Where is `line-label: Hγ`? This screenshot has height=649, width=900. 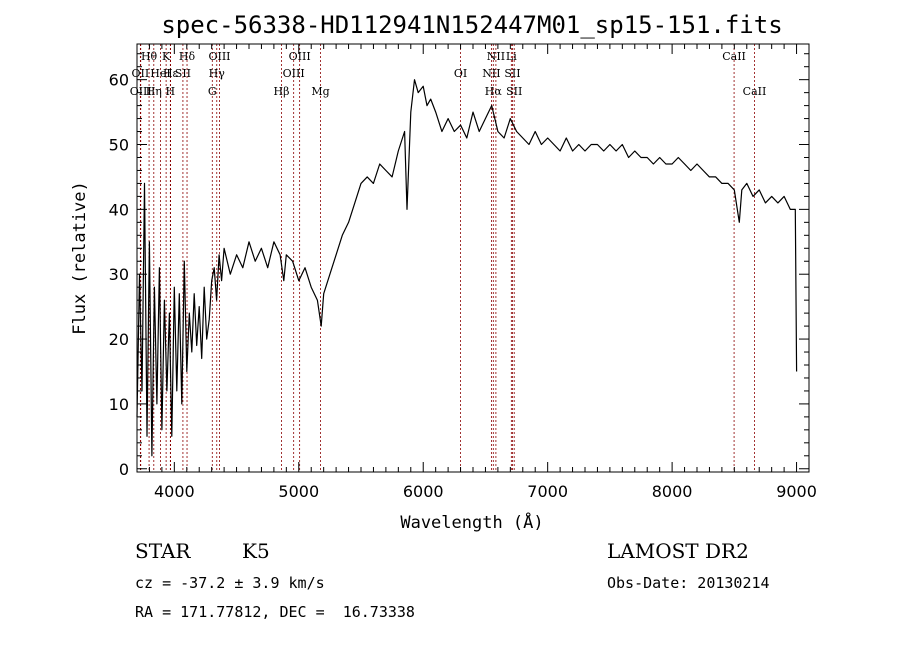 line-label: Hγ is located at coordinates (217, 73).